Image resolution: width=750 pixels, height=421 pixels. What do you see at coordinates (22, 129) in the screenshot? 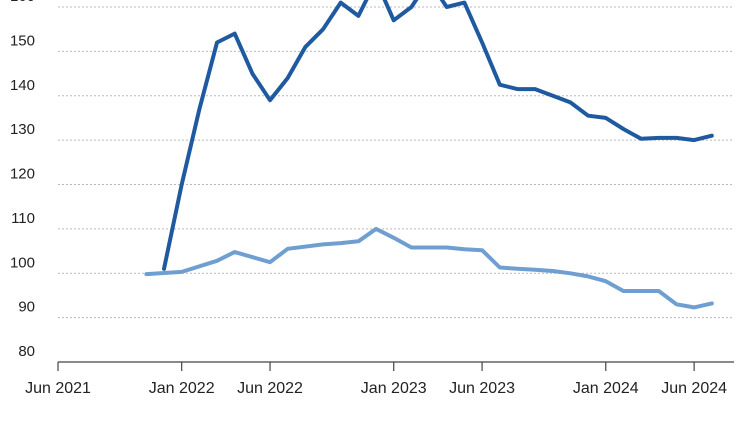
I see `y-tick-label: 130` at bounding box center [22, 129].